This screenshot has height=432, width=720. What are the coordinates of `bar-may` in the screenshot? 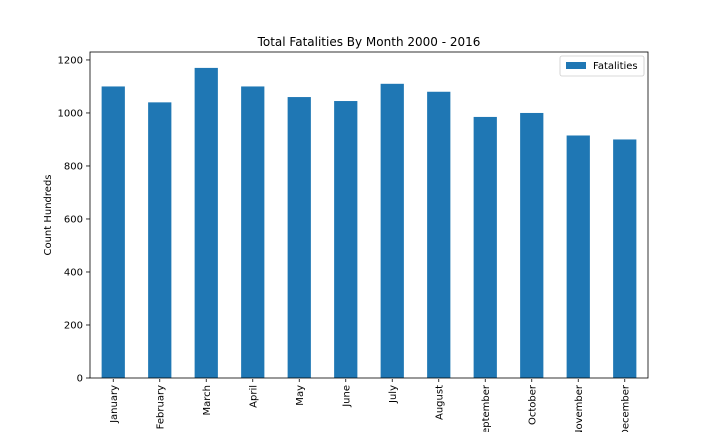 It's located at (299, 237).